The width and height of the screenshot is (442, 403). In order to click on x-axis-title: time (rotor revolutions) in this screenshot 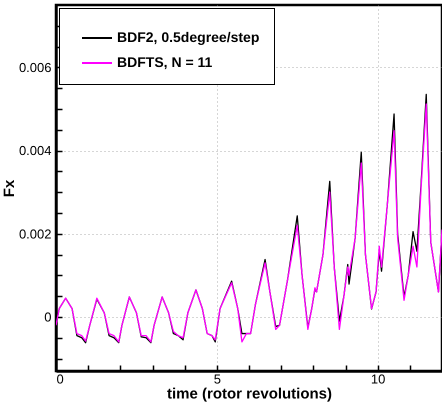, I will do `click(249, 394)`.